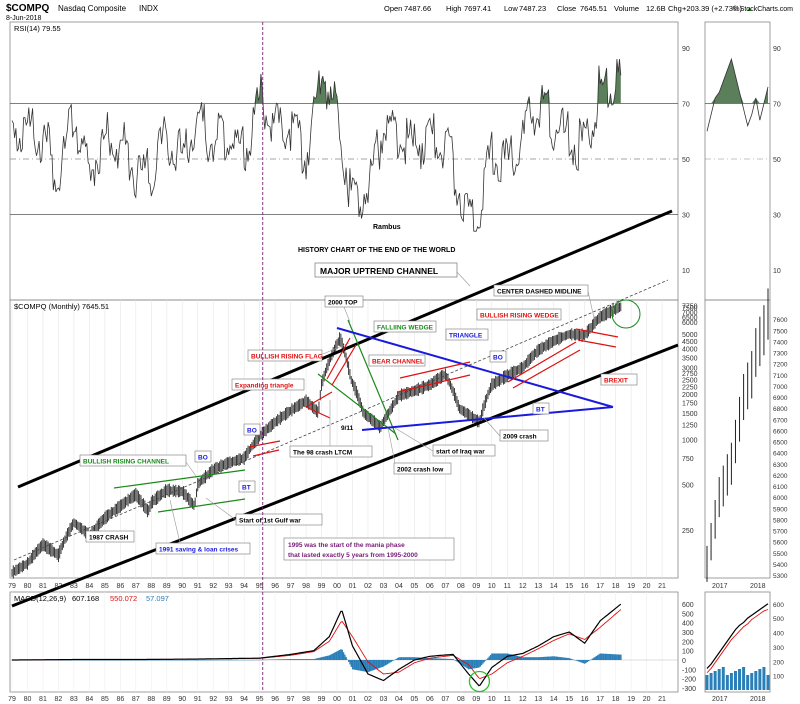  I want to click on bullish-rising-wedge-label-box, so click(519, 314).